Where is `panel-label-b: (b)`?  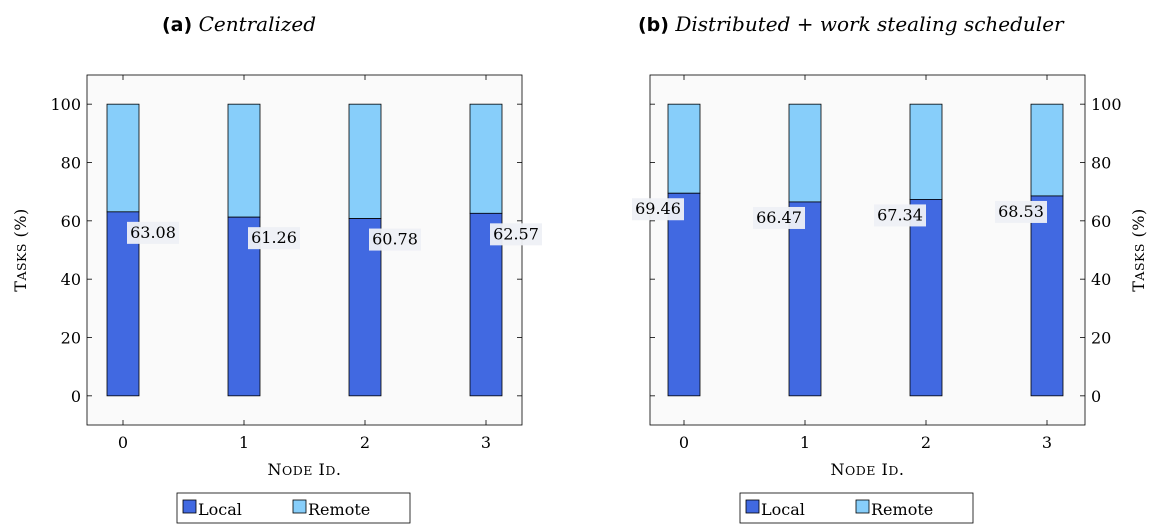 panel-label-b: (b) is located at coordinates (653, 25).